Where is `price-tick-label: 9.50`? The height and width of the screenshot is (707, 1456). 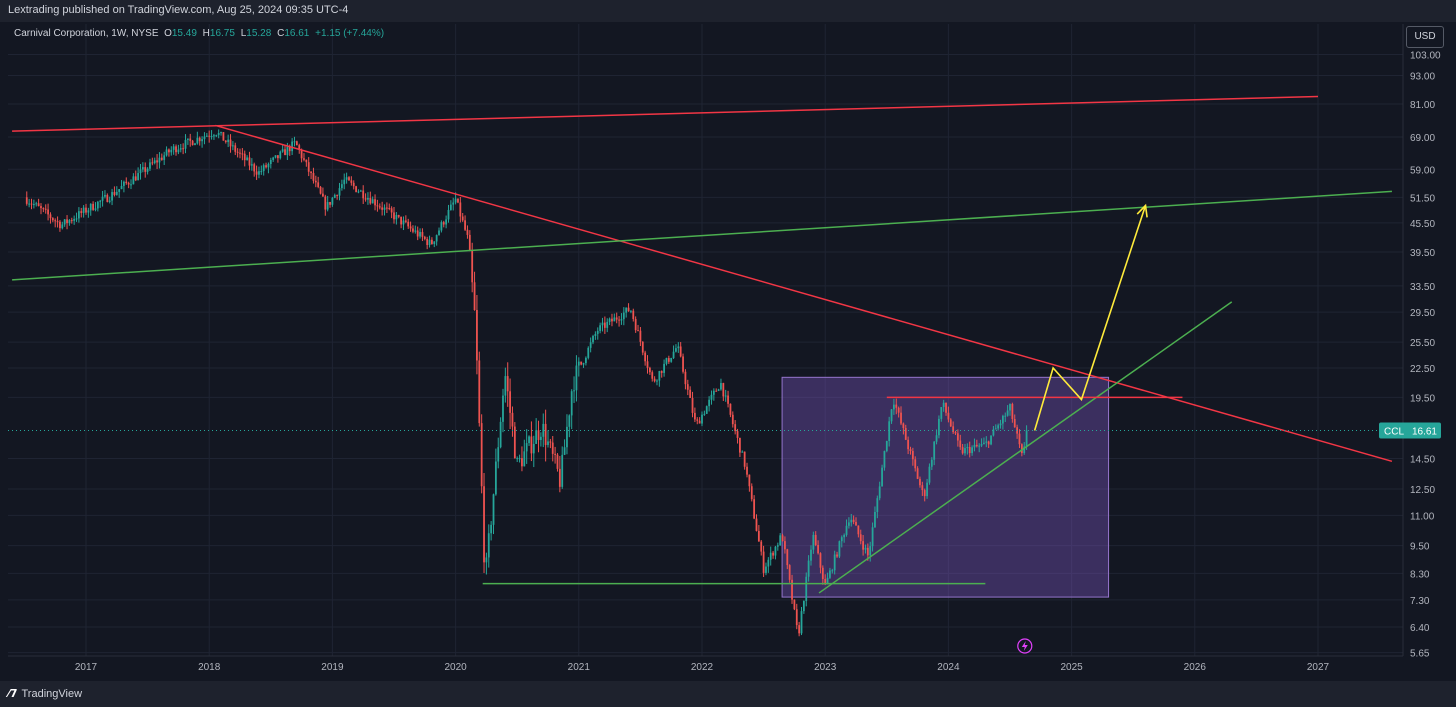
price-tick-label: 9.50 is located at coordinates (1420, 547).